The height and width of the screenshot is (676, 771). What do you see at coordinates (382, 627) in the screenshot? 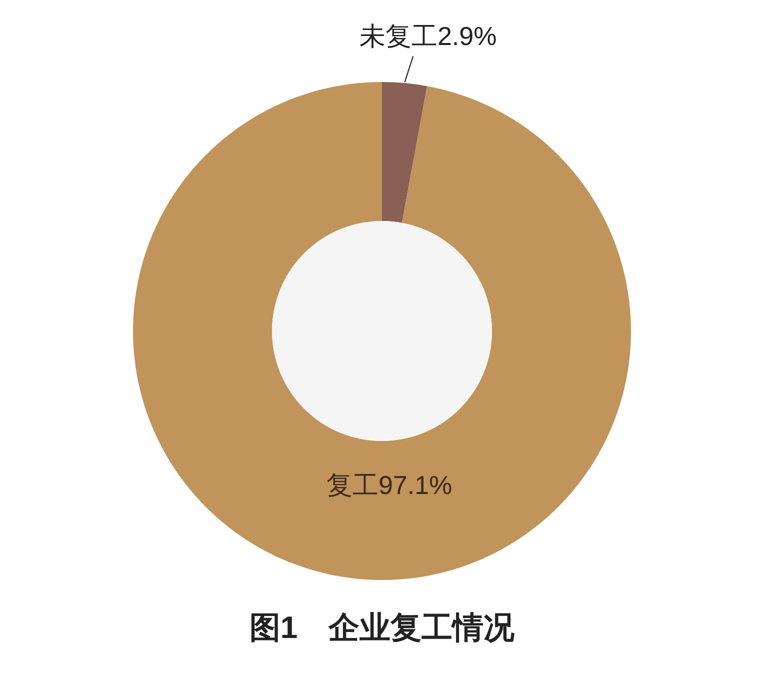
I see `text: 图1 企业复工情况` at bounding box center [382, 627].